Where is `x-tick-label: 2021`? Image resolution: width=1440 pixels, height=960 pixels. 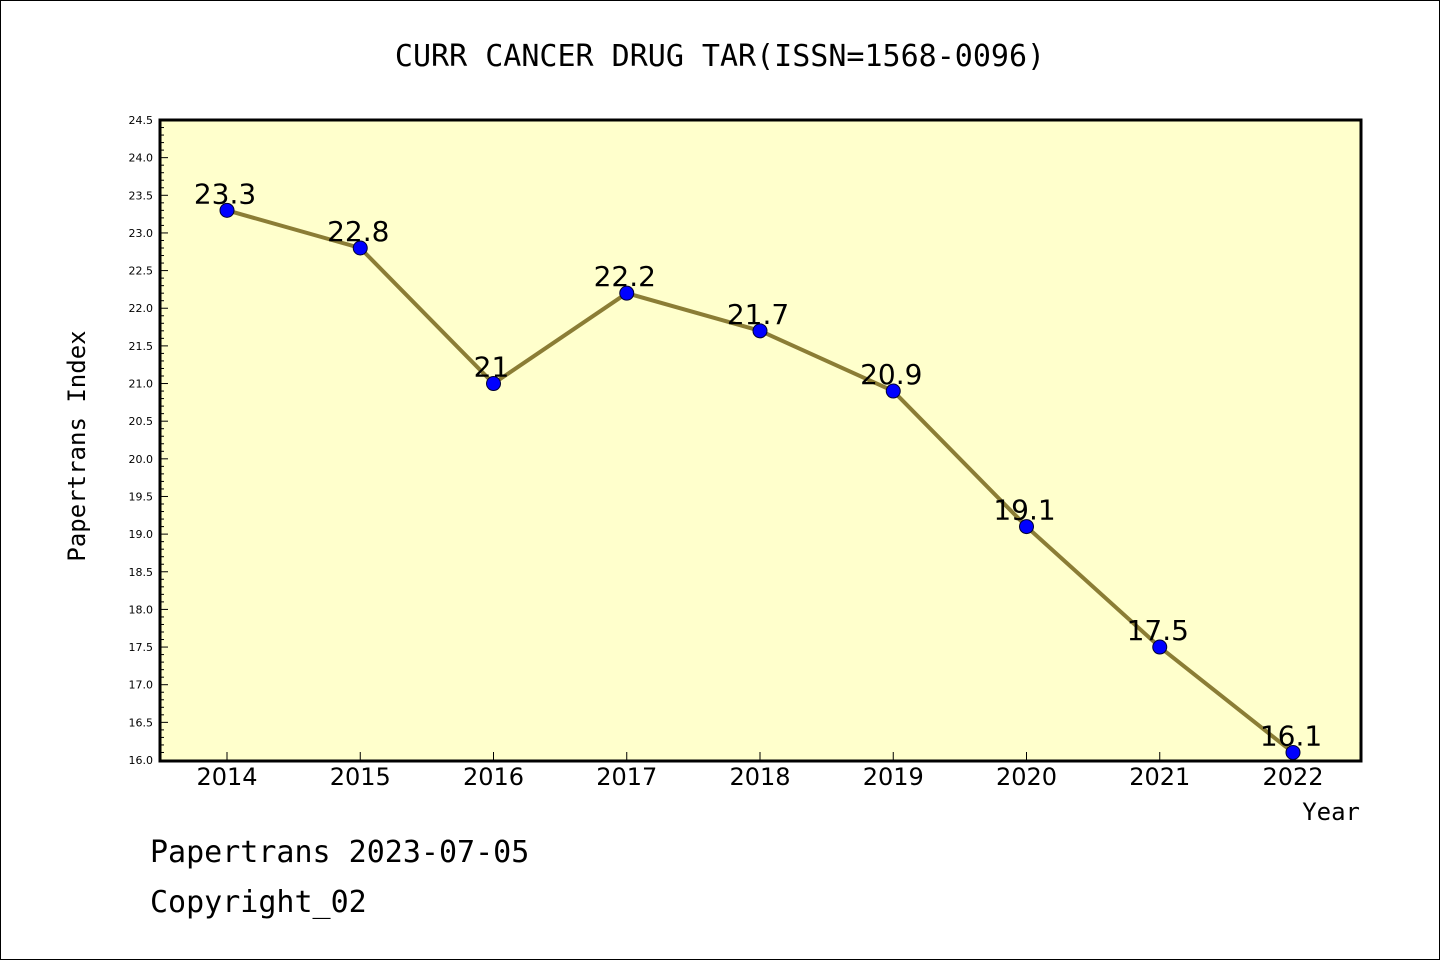 x-tick-label: 2021 is located at coordinates (1159, 777).